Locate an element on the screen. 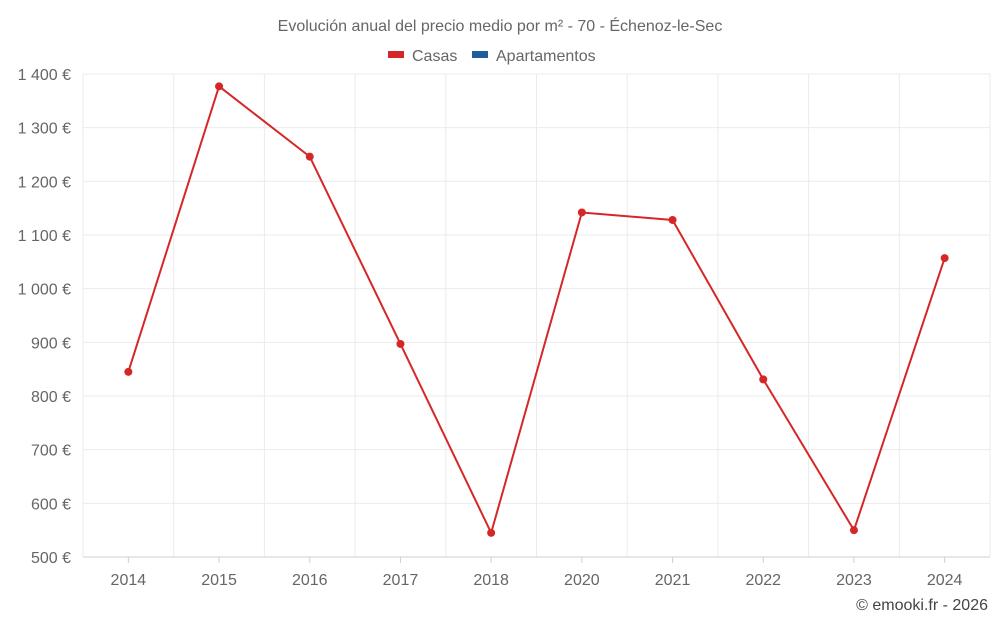 The height and width of the screenshot is (625, 1000). y-tick-label: 1 300 € is located at coordinates (44, 129).